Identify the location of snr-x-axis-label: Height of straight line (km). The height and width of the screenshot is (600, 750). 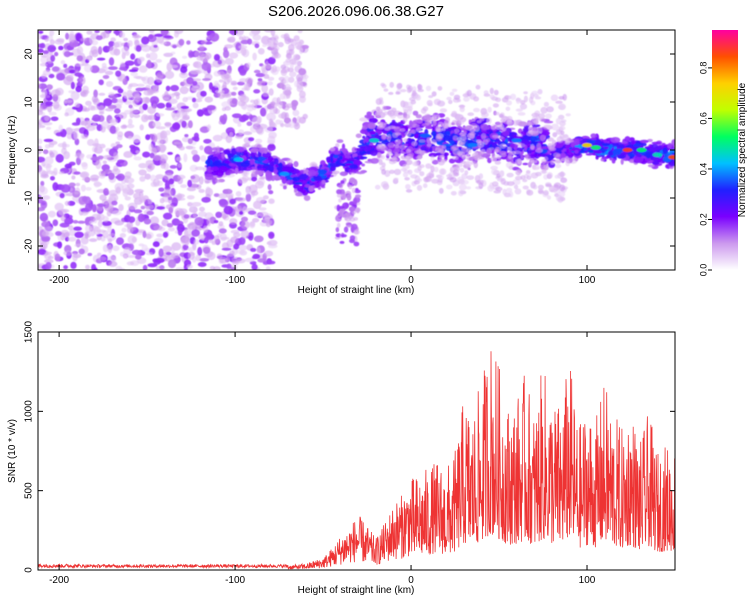
(356, 590).